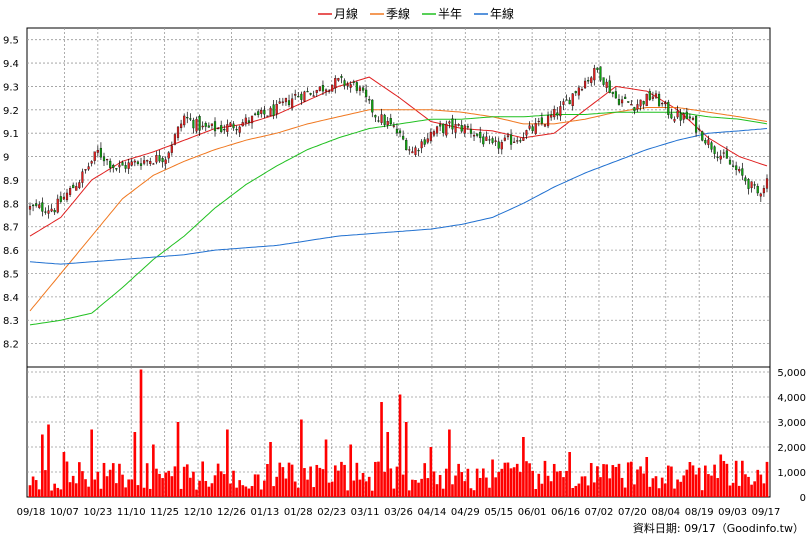  I want to click on volume-tick-label: 2,000, so click(791, 448).